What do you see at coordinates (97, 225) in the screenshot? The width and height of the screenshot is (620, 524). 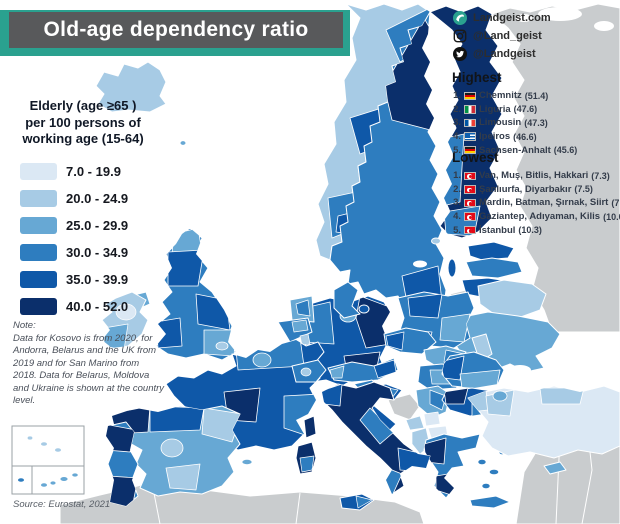 I see `legend-label: 25.0 - 29.9` at bounding box center [97, 225].